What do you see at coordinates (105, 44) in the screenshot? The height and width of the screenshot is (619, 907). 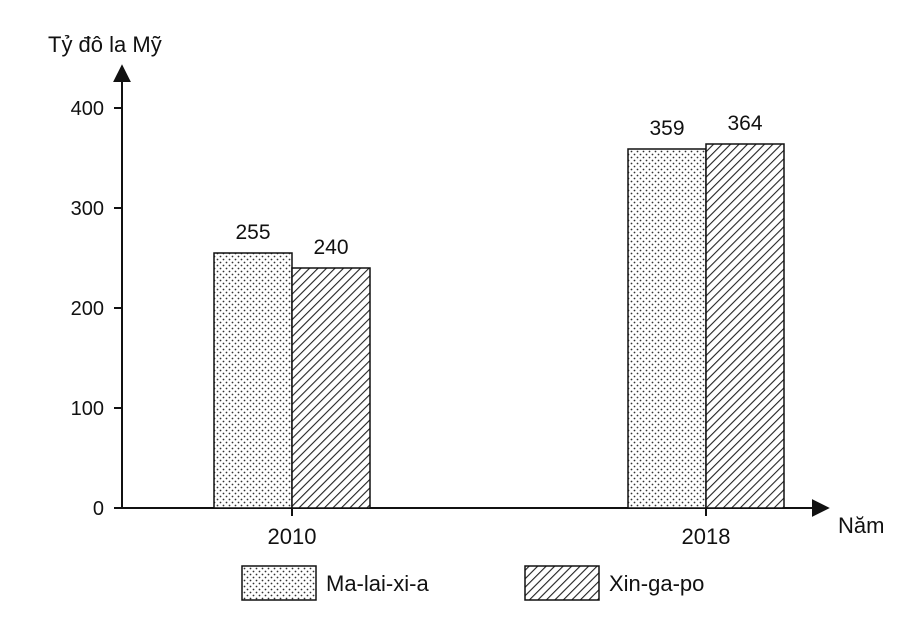 I see `y-axis-title: Tỷ đô la Mỹ` at bounding box center [105, 44].